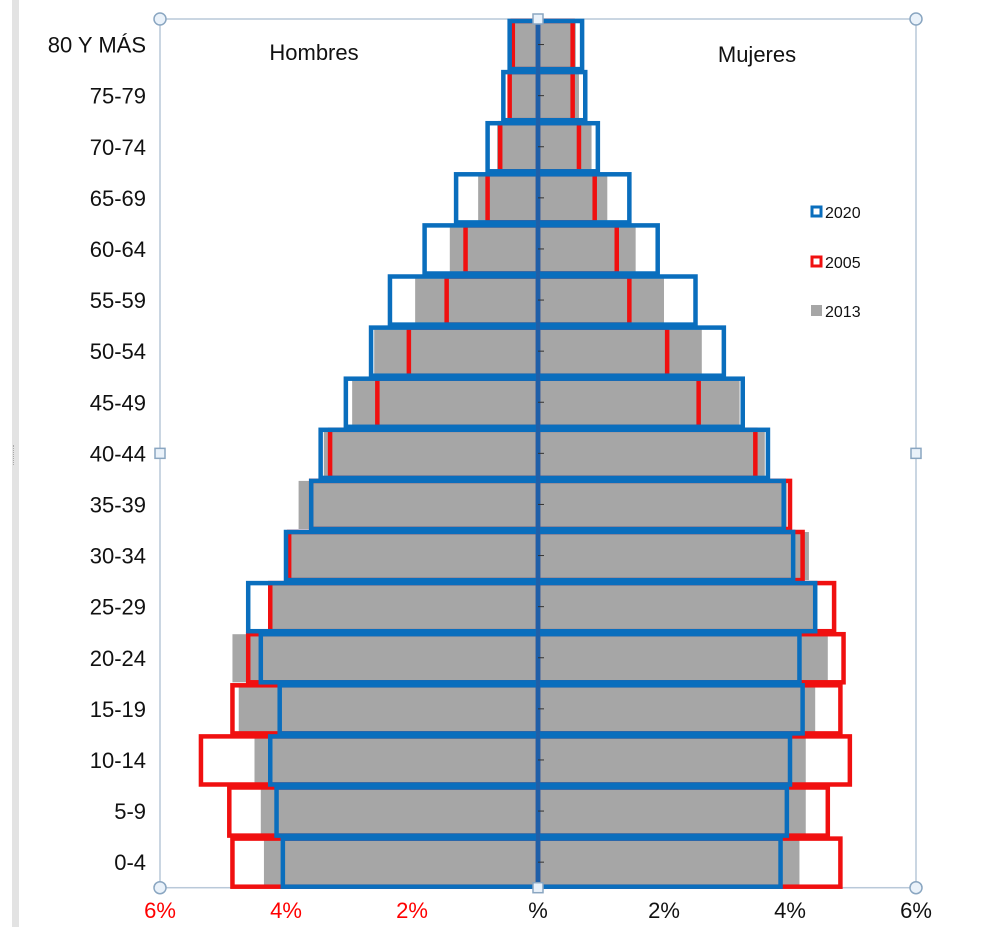 Image resolution: width=1002 pixels, height=927 pixels. I want to click on category-label-60-64: 60-64, so click(118, 249).